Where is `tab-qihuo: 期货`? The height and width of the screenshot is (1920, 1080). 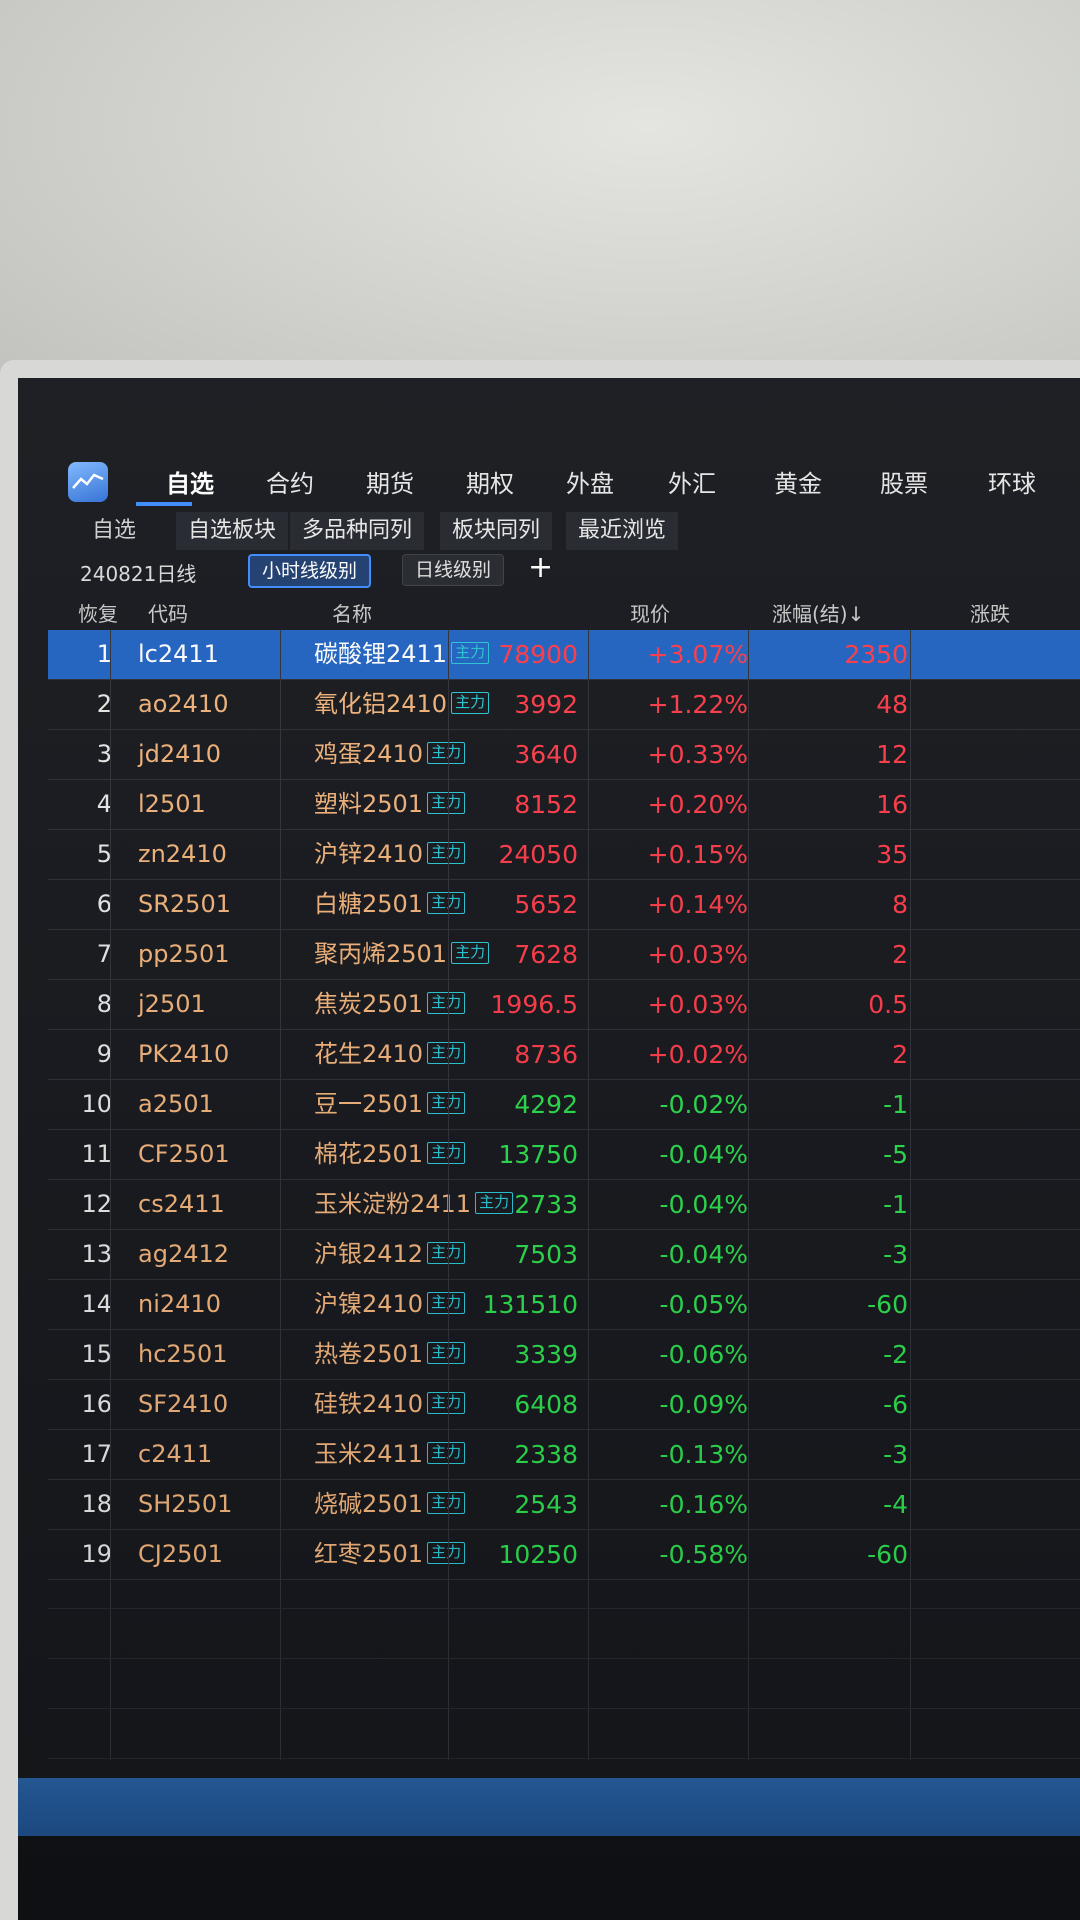
tab-qihuo: 期货 is located at coordinates (390, 484).